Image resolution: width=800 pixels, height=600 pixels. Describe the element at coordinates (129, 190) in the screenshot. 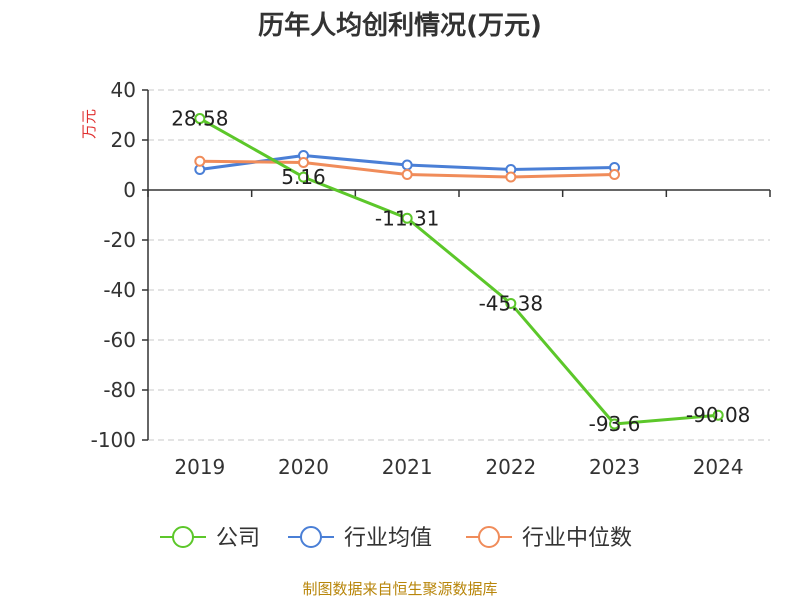

I see `y-tick-label: 0` at that location.